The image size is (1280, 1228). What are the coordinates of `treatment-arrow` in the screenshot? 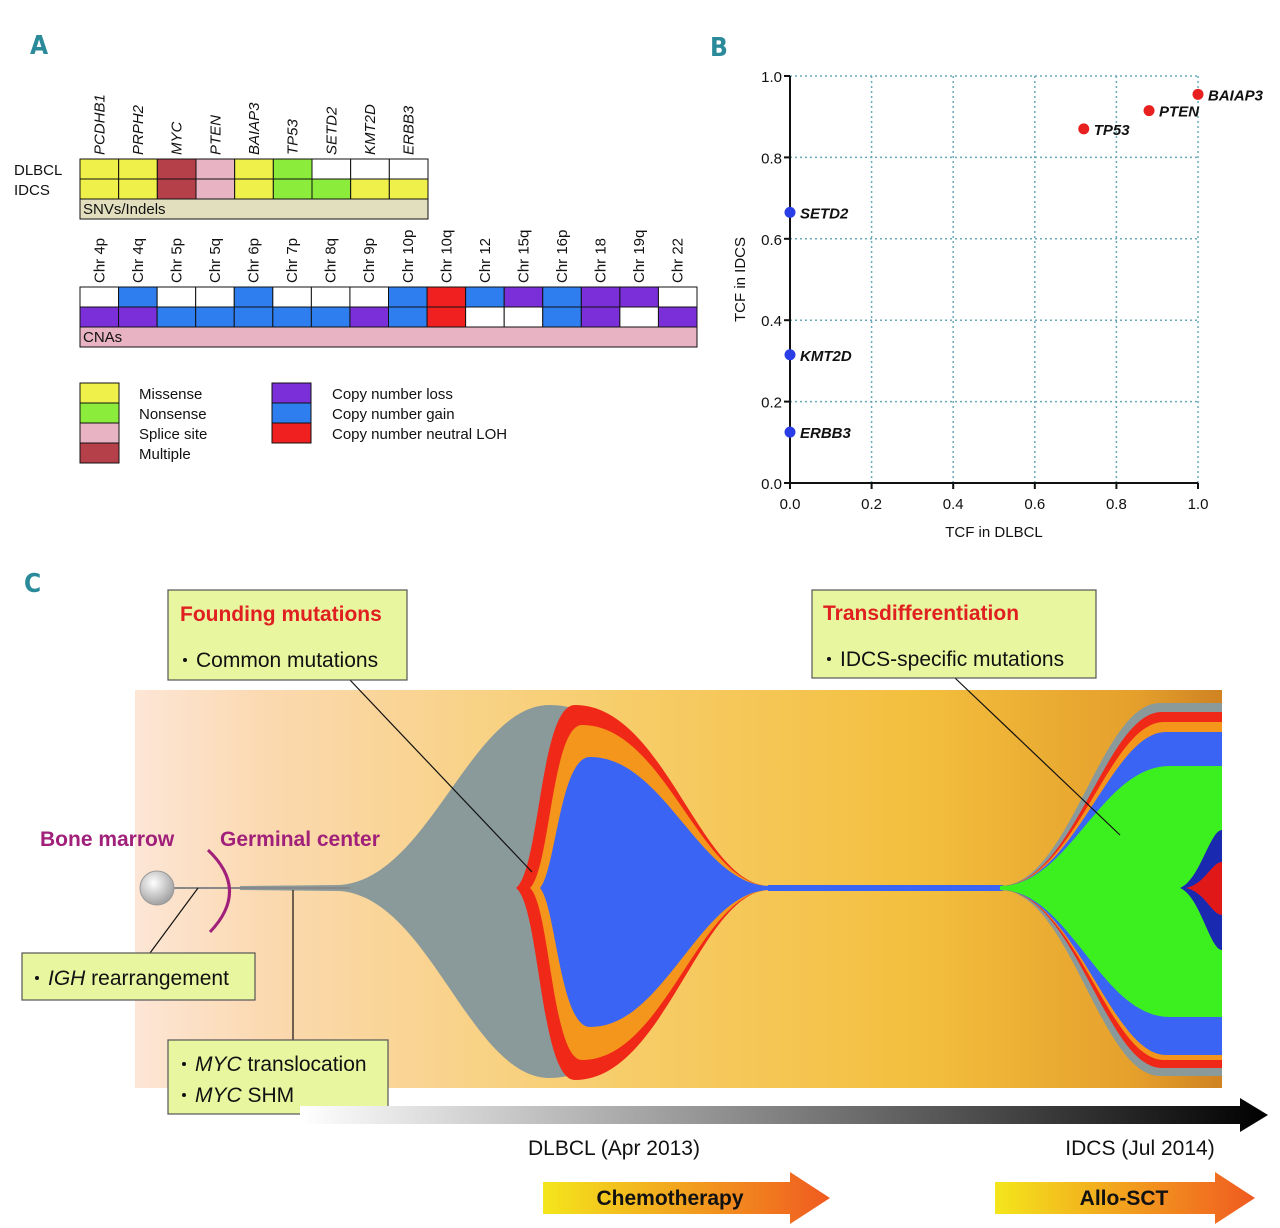 It's located at (1125, 1198).